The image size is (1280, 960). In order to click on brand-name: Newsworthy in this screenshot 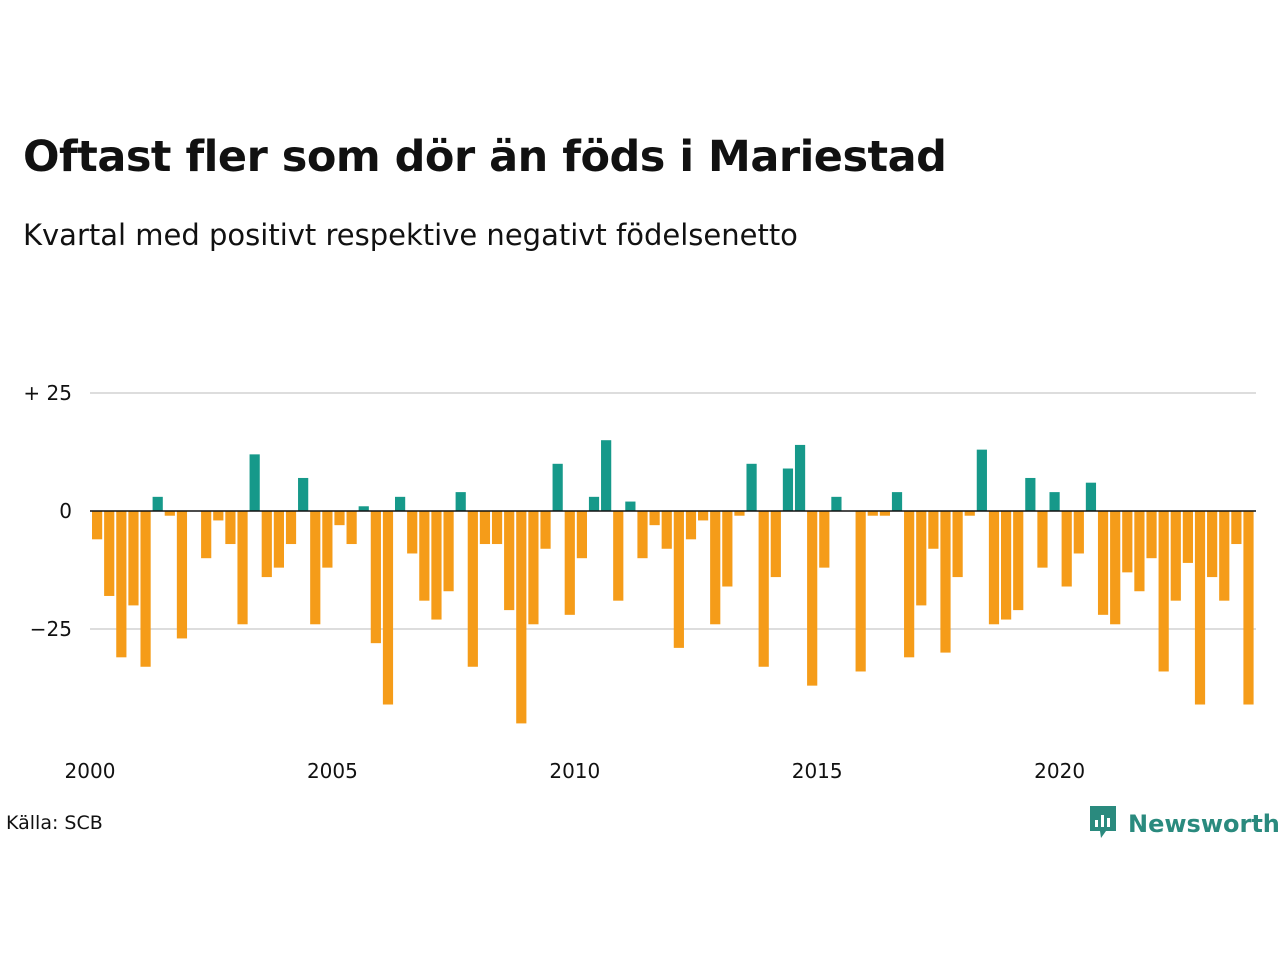, I will do `click(1204, 824)`.